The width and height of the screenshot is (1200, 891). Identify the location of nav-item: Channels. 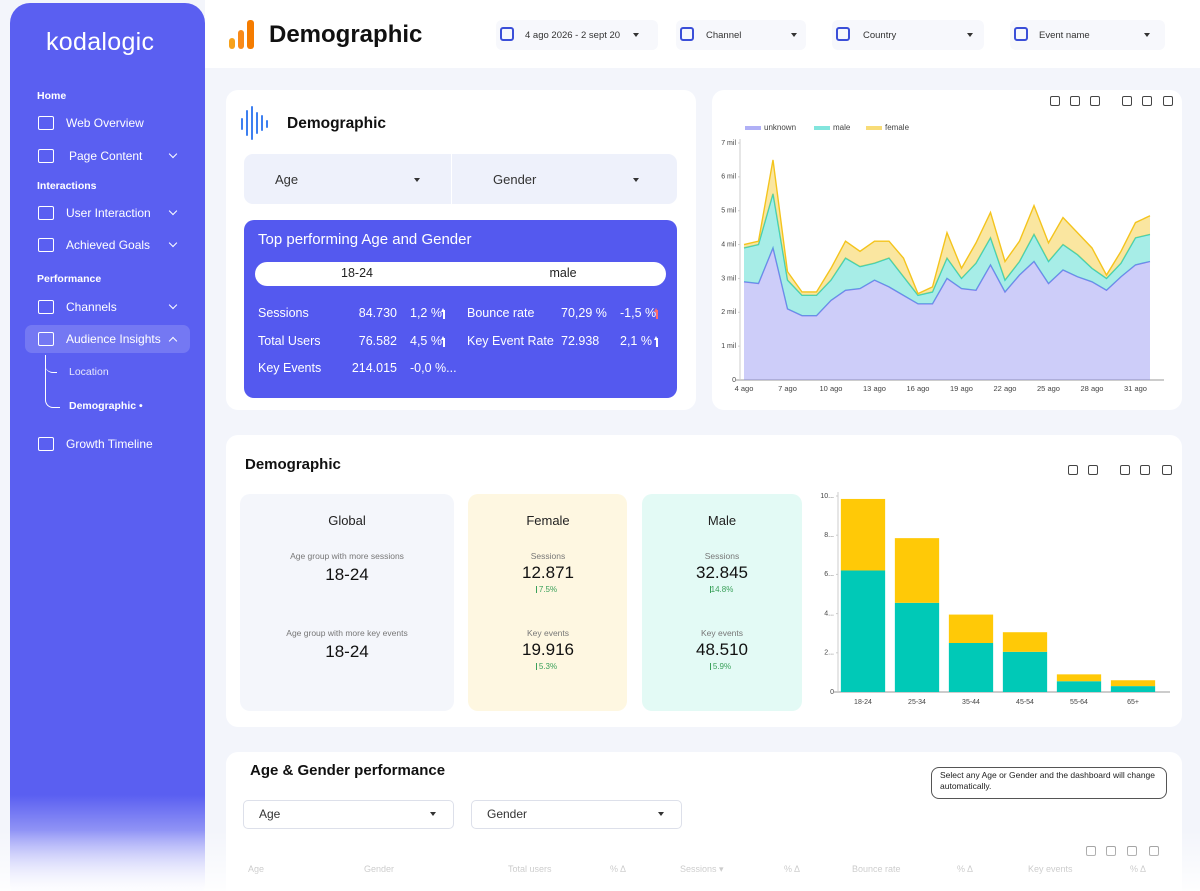
(91, 307).